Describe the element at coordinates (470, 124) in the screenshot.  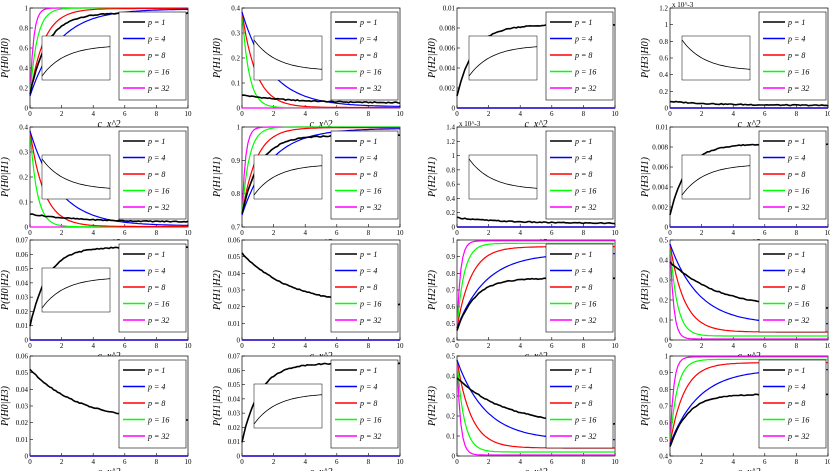
I see `axis-exponent: x 10^-3` at that location.